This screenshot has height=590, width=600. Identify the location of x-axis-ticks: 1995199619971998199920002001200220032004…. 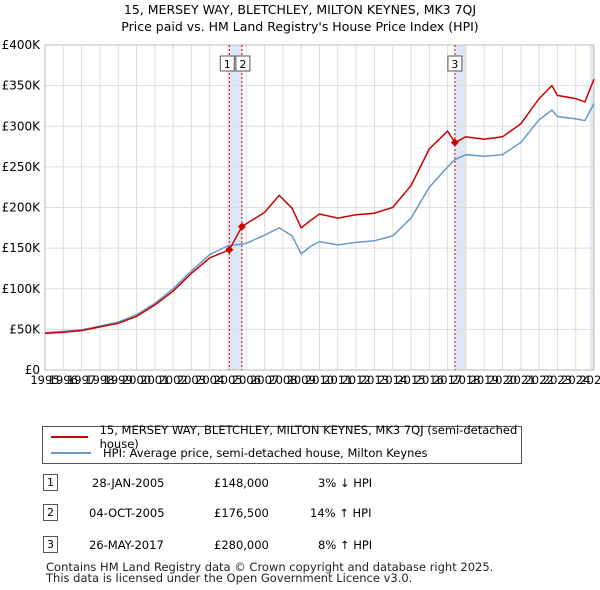
(315, 380).